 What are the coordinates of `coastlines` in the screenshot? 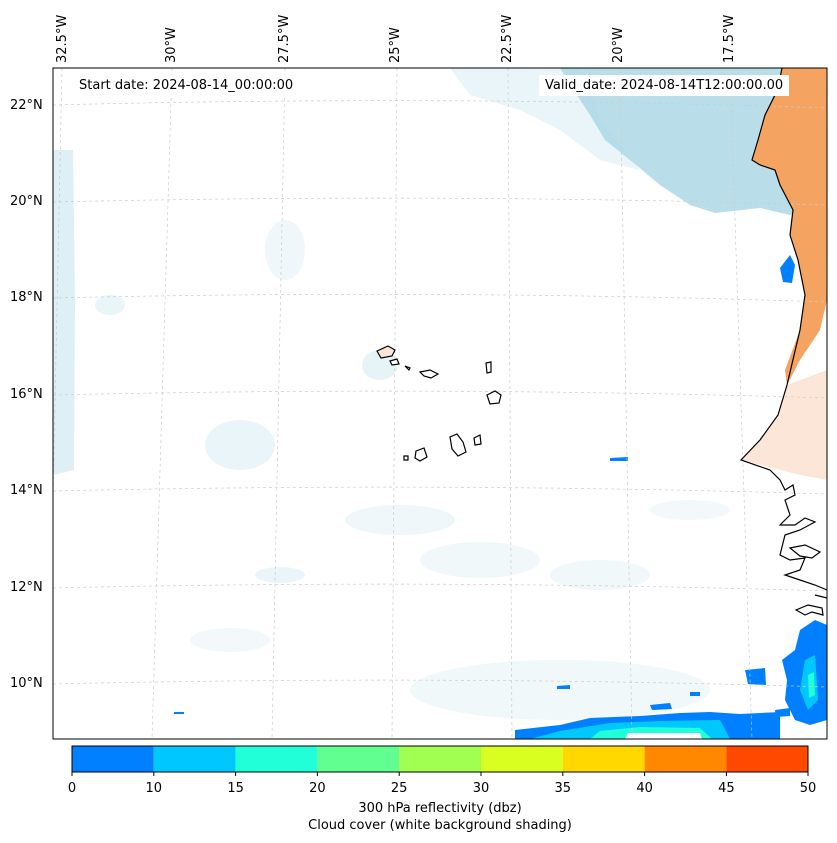 It's located at (783, 342).